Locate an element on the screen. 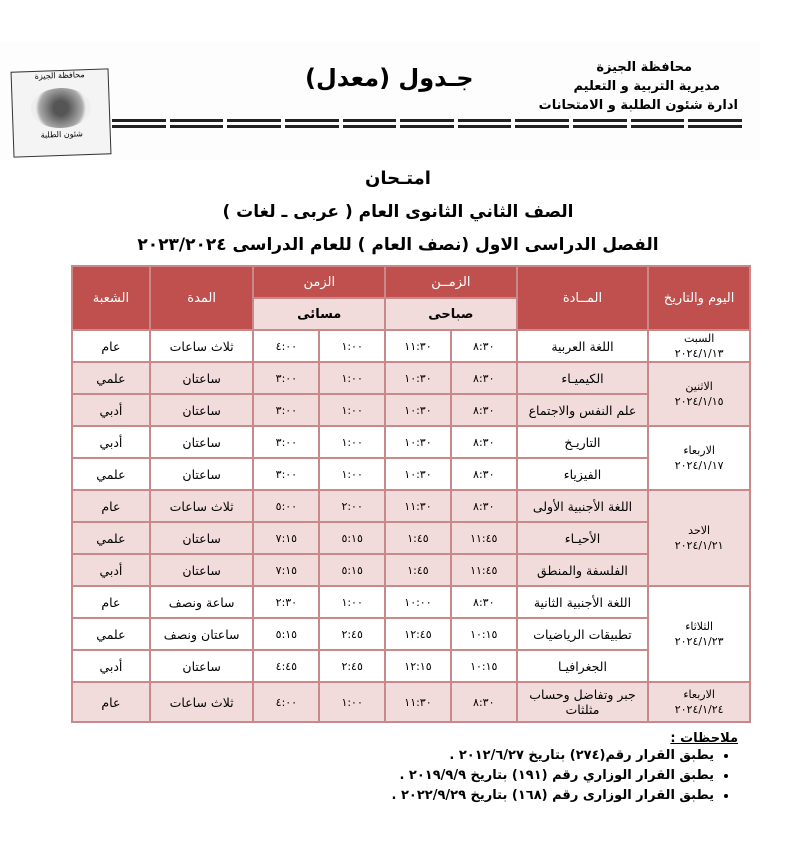 This screenshot has width=796, height=852. exam-date: ٢٠٢٤/١/٢٤ is located at coordinates (699, 709).